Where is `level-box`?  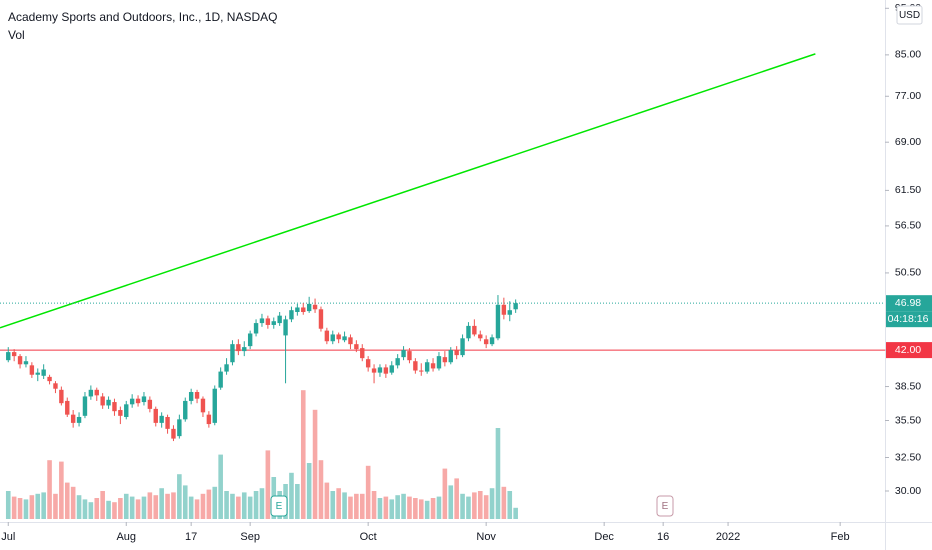
level-box is located at coordinates (909, 350).